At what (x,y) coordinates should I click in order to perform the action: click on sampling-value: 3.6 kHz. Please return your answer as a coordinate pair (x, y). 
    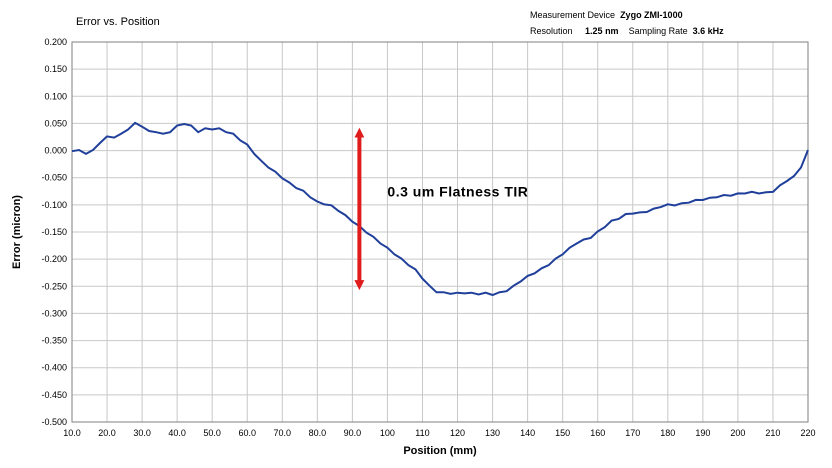
    Looking at the image, I should click on (708, 31).